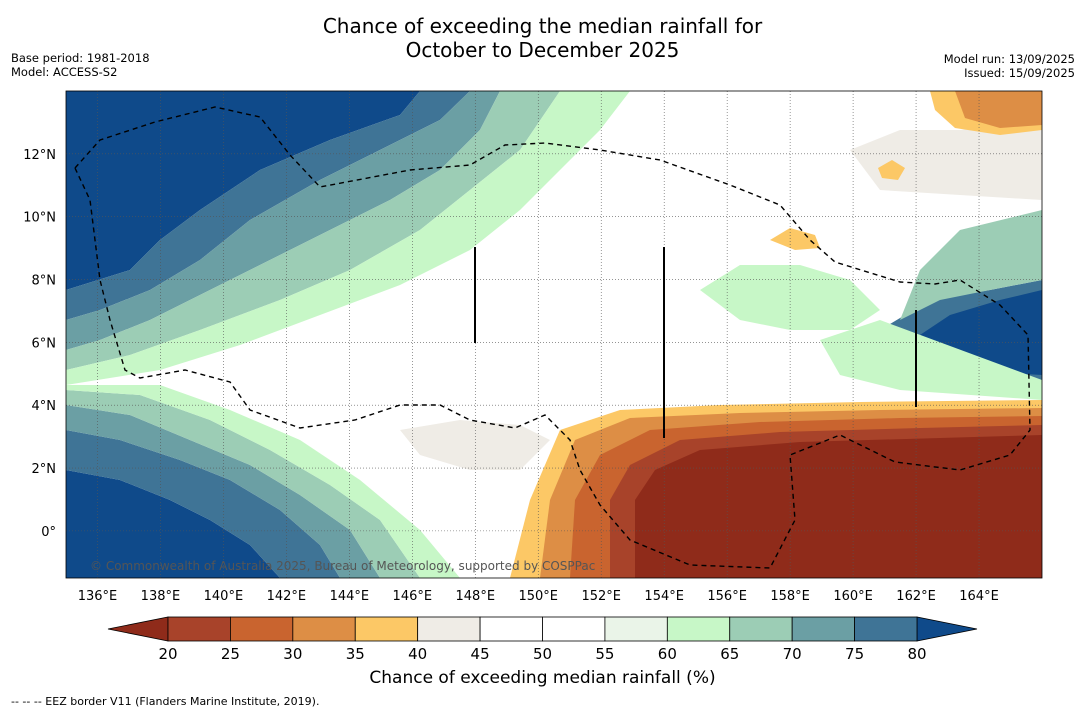 This screenshot has width=1085, height=713. What do you see at coordinates (173, 524) in the screenshot?
I see `contour-region-over-80-southwest` at bounding box center [173, 524].